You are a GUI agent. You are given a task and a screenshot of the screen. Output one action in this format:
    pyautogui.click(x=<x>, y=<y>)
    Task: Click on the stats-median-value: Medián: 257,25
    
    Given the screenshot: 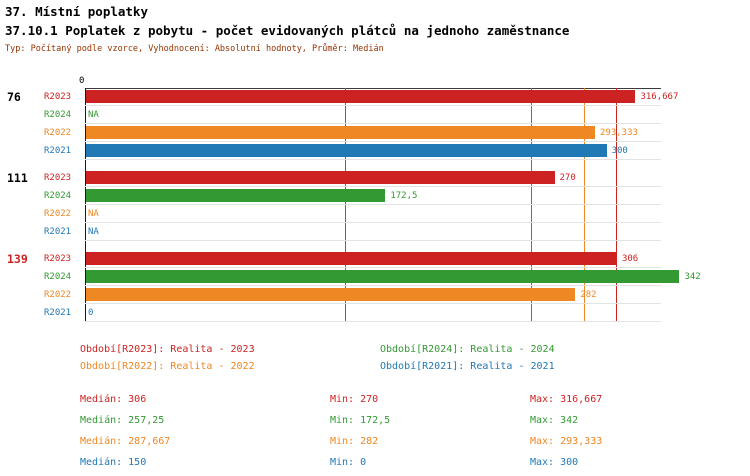 What is the action you would take?
    pyautogui.click(x=122, y=420)
    